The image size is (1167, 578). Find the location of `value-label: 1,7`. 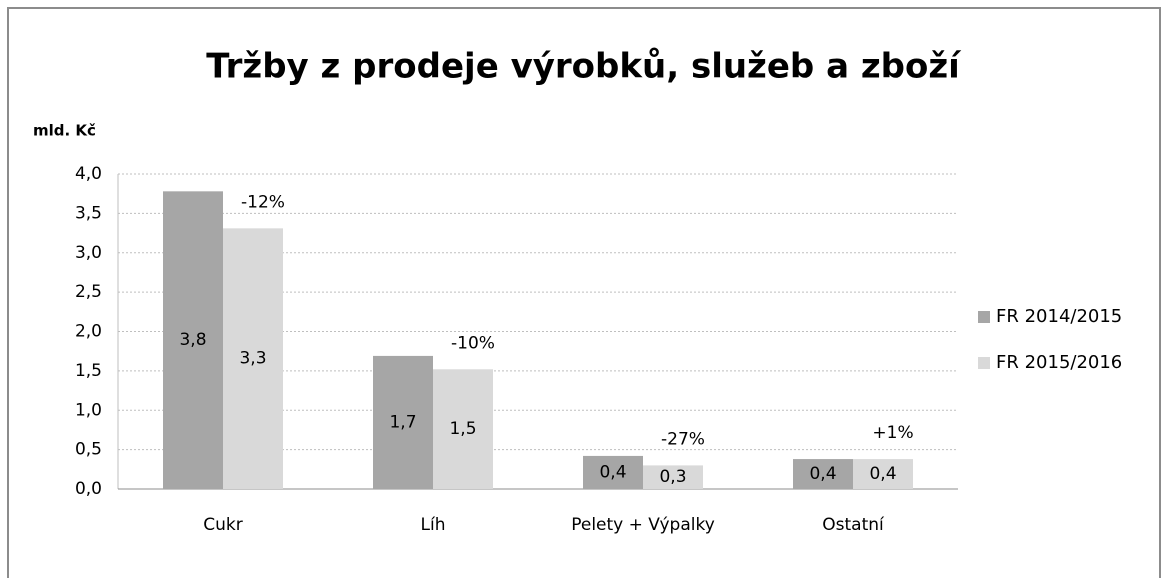

value-label: 1,7 is located at coordinates (402, 422).